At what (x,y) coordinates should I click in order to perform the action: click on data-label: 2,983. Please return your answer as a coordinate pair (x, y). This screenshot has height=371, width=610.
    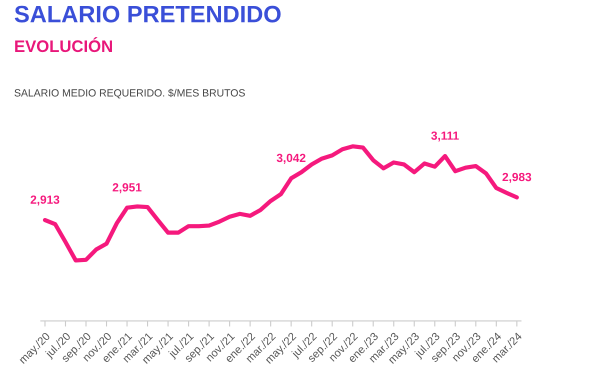
    Looking at the image, I should click on (517, 177).